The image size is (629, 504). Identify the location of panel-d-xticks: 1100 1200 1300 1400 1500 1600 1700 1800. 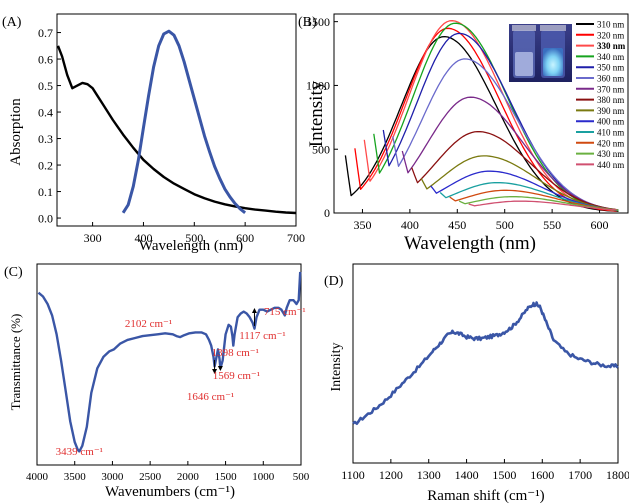
(485, 470).